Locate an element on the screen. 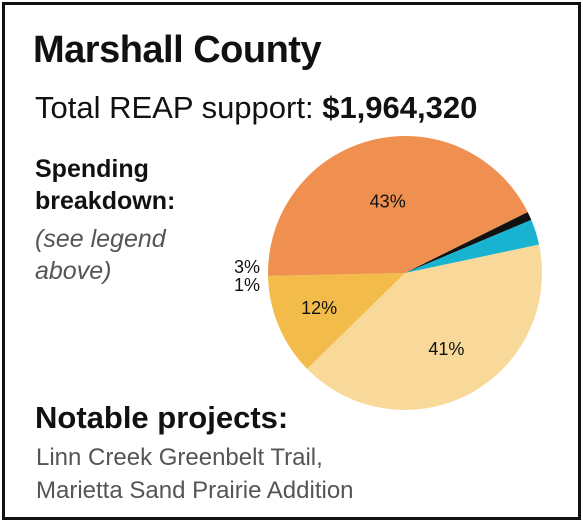 The height and width of the screenshot is (522, 583). pie-label-1: 1% is located at coordinates (247, 285).